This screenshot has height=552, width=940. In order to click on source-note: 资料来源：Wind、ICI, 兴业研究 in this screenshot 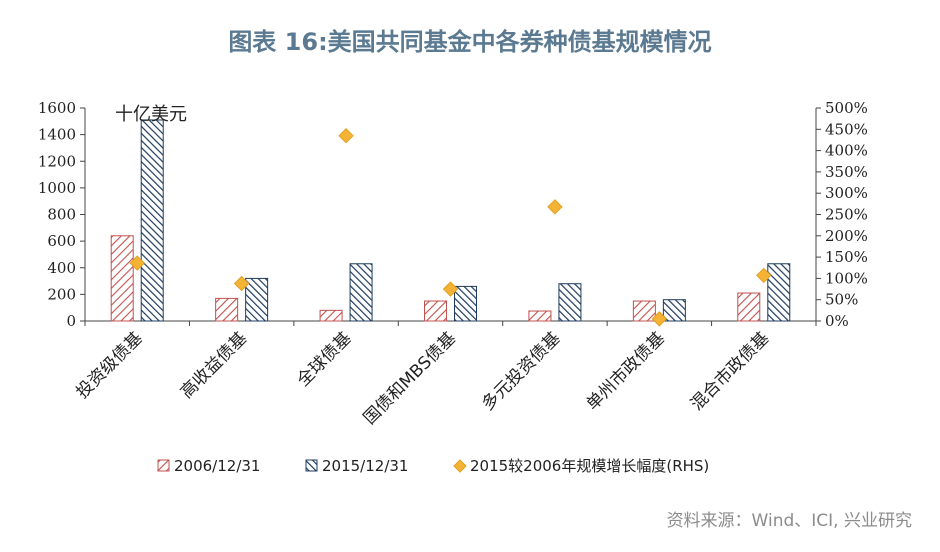, I will do `click(789, 521)`.